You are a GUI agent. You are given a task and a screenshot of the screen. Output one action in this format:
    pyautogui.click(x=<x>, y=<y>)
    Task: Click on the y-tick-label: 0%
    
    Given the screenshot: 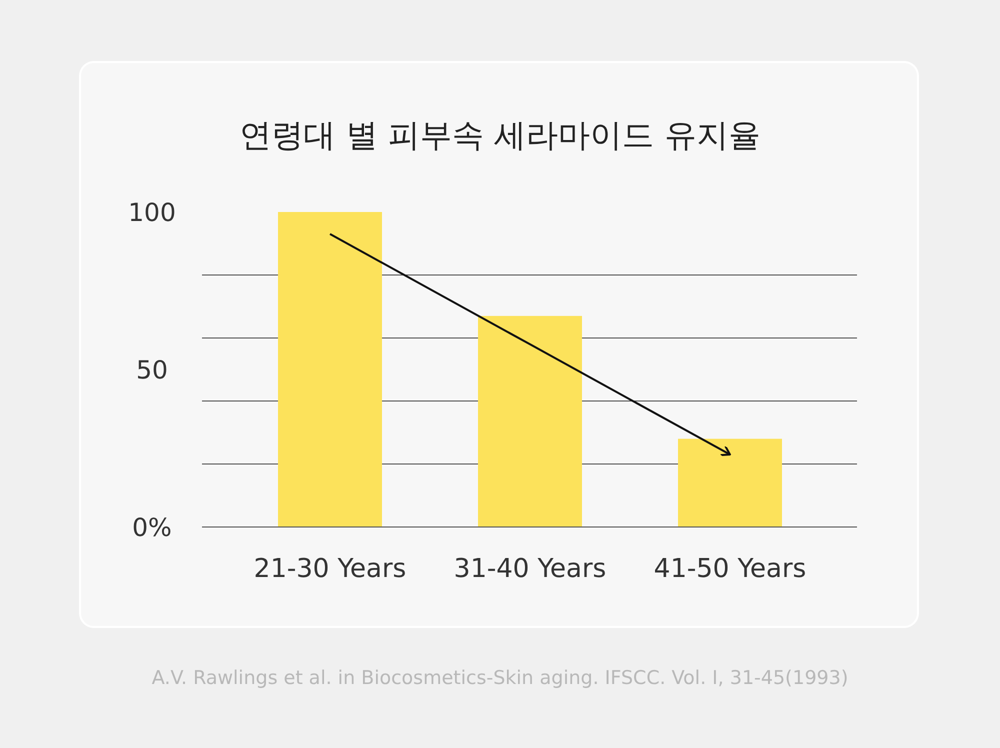 What is the action you would take?
    pyautogui.click(x=152, y=527)
    